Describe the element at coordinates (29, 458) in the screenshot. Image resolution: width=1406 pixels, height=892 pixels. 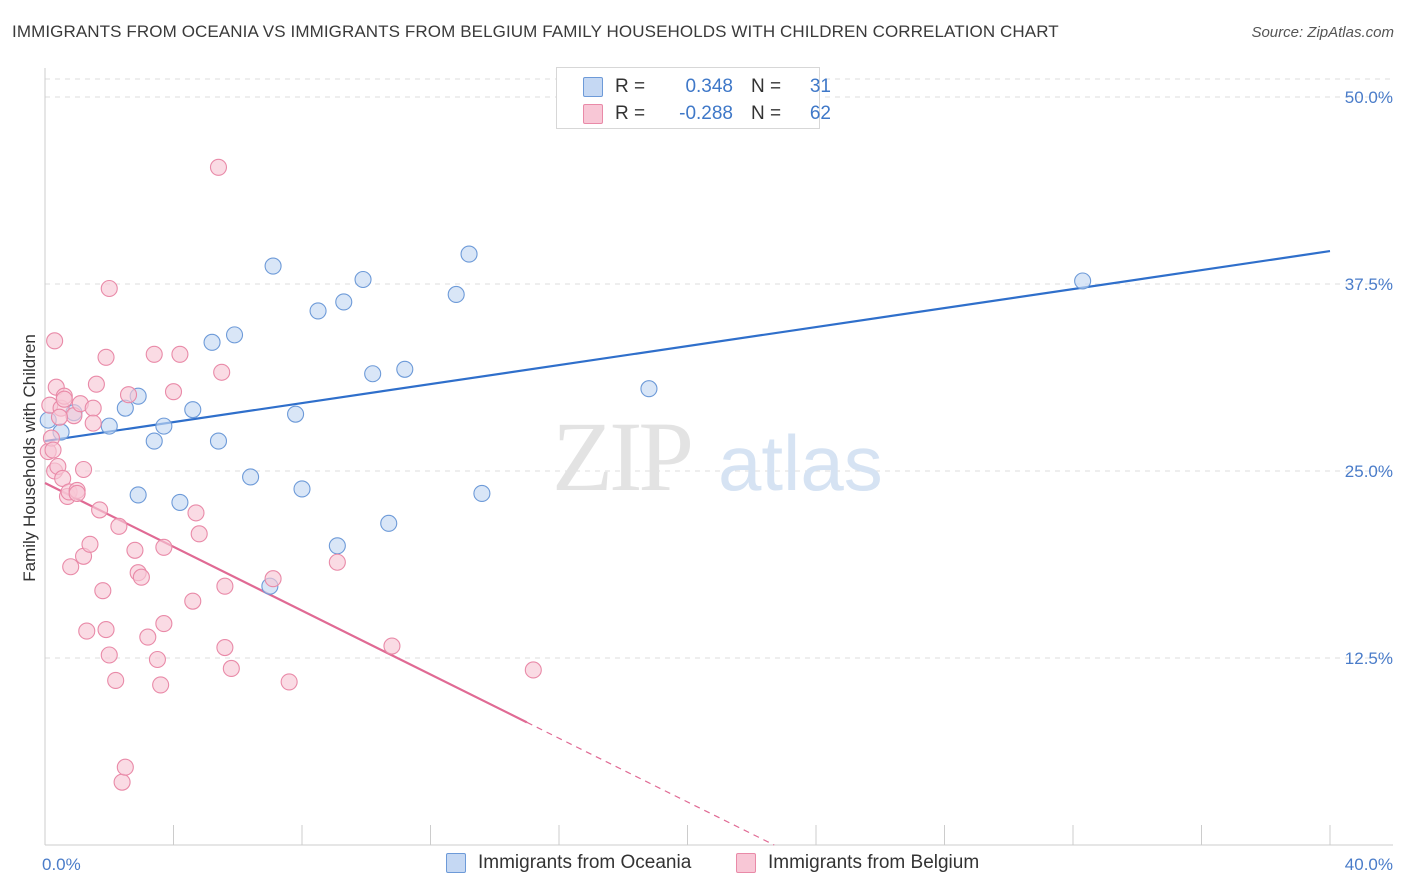
I see `y-axis-label: Family Households with Children` at that location.